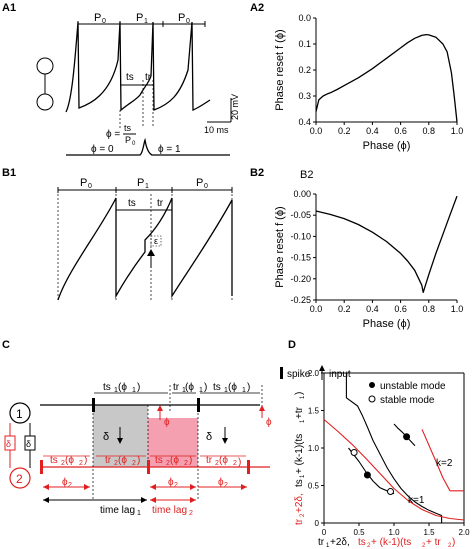 This screenshot has width=474, height=549. Describe the element at coordinates (186, 463) in the screenshot. I see `c-ts2b-argsub: 2` at that location.